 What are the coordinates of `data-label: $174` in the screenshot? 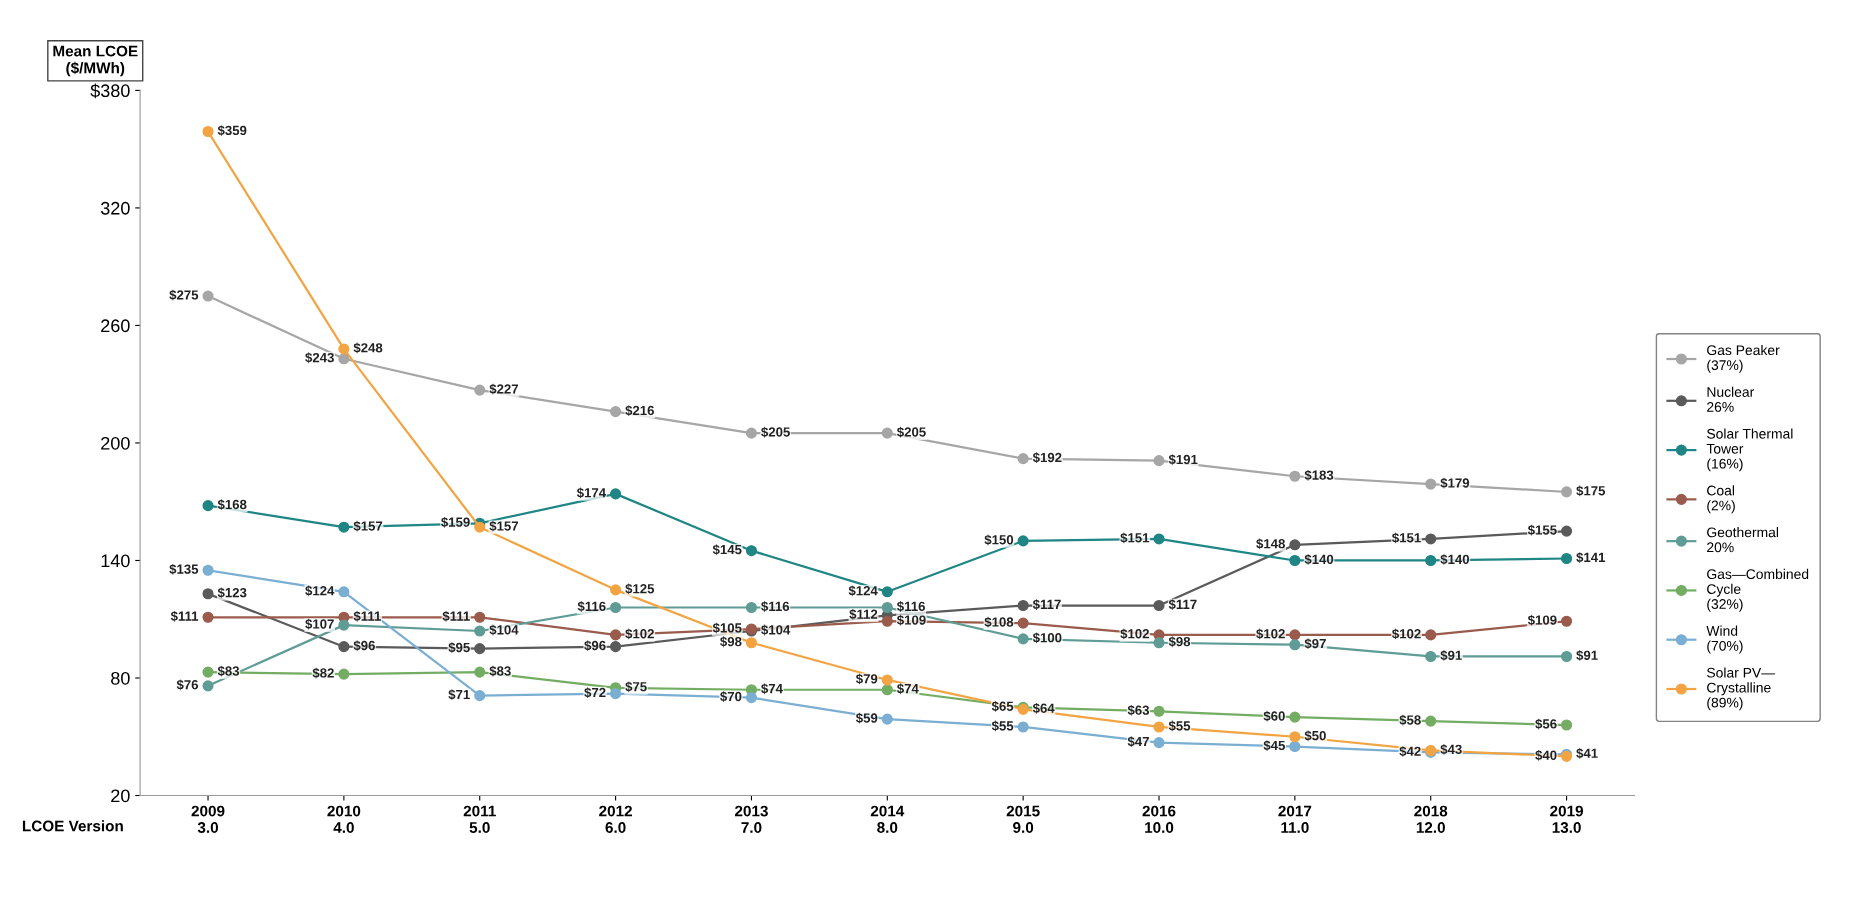 It's located at (591, 493).